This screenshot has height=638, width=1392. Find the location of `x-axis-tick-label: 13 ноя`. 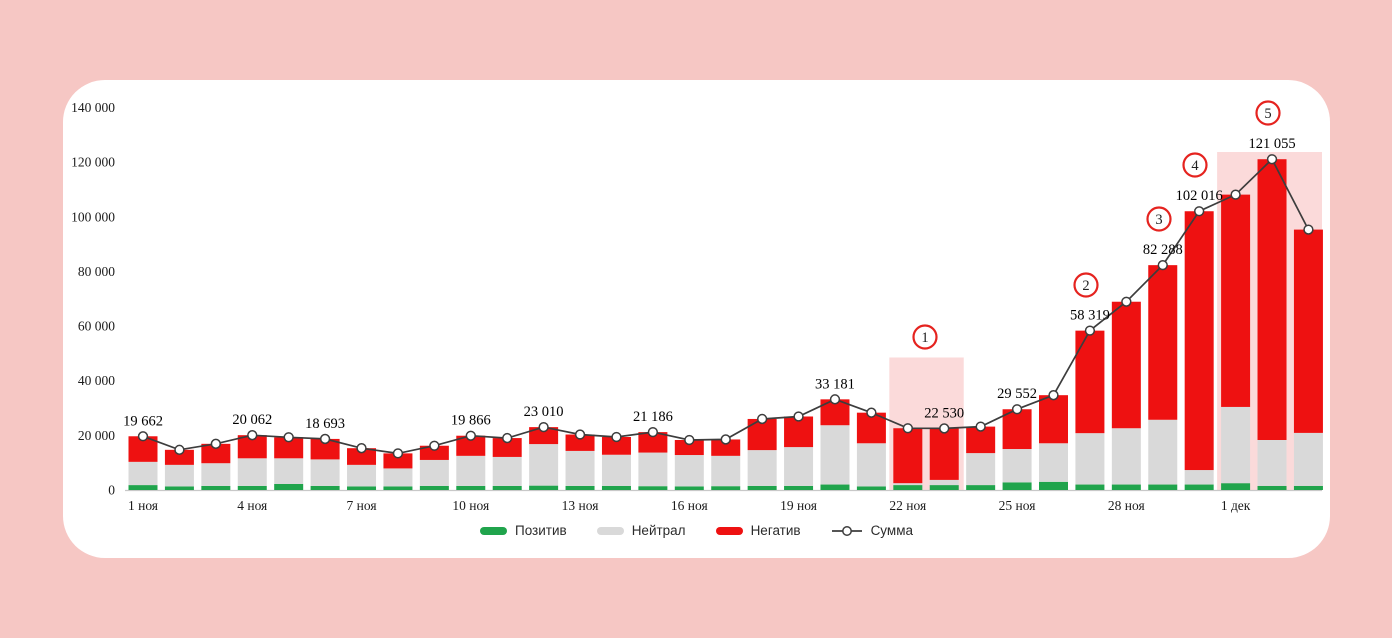

x-axis-tick-label: 13 ноя is located at coordinates (580, 505).